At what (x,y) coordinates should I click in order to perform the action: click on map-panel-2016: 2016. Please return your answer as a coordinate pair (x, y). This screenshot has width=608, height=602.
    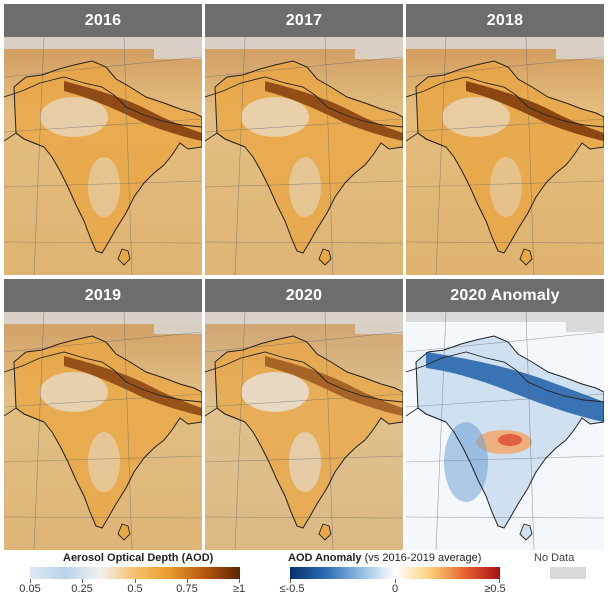
    Looking at the image, I should click on (103, 139).